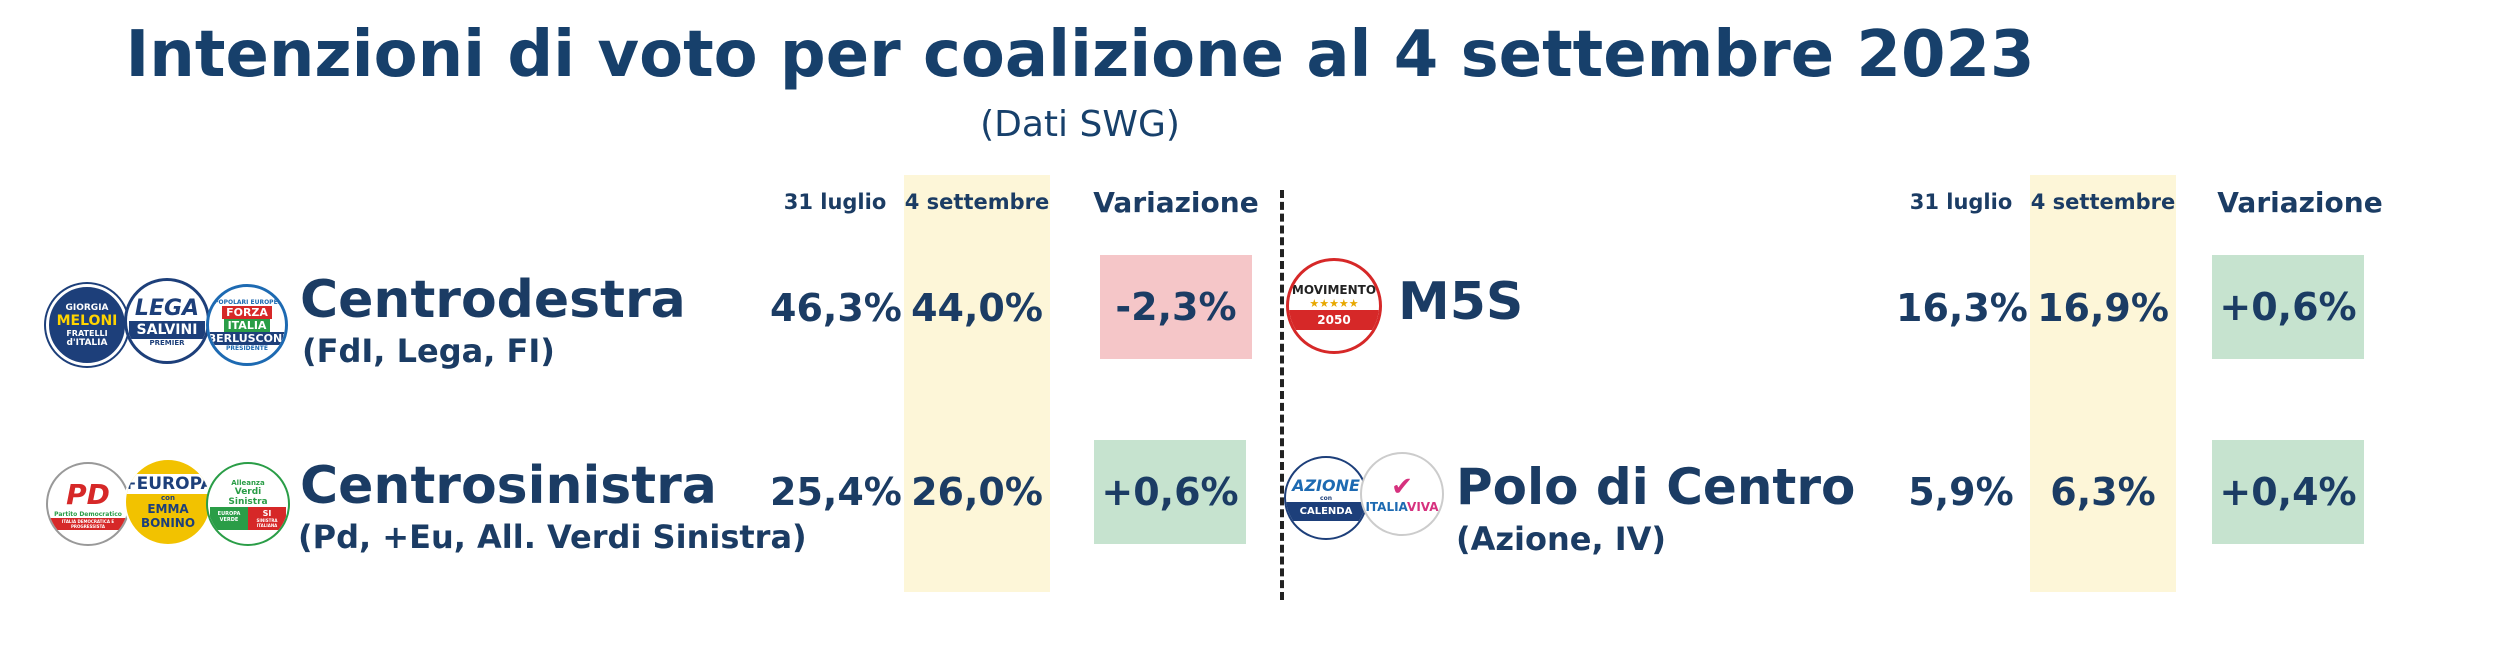  What do you see at coordinates (428, 351) in the screenshot?
I see `coalition-sub-centrodestra: (FdI, Lega, FI)` at bounding box center [428, 351].